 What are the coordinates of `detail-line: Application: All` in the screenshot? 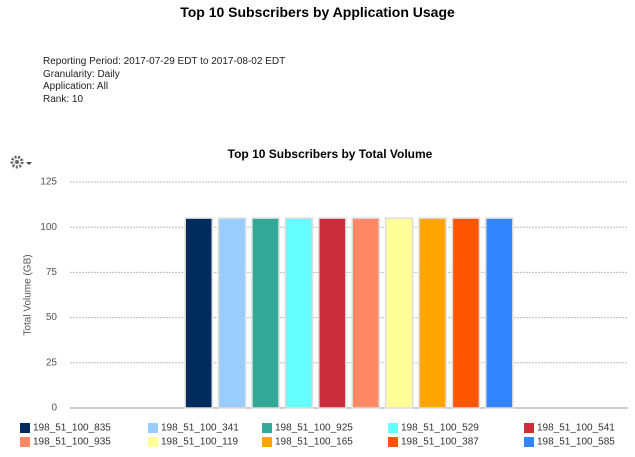 It's located at (76, 86).